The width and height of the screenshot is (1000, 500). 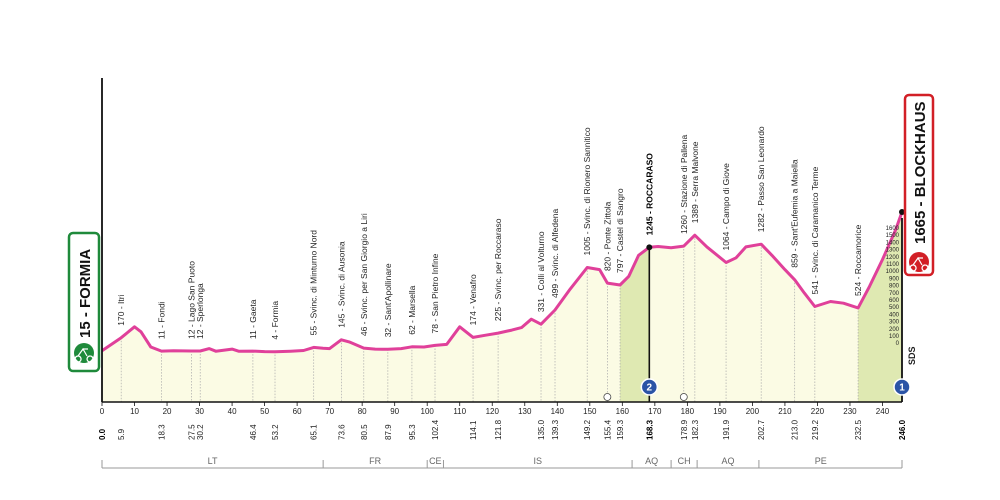 I want to click on km-marker-label-6: 46.4, so click(x=253, y=432).